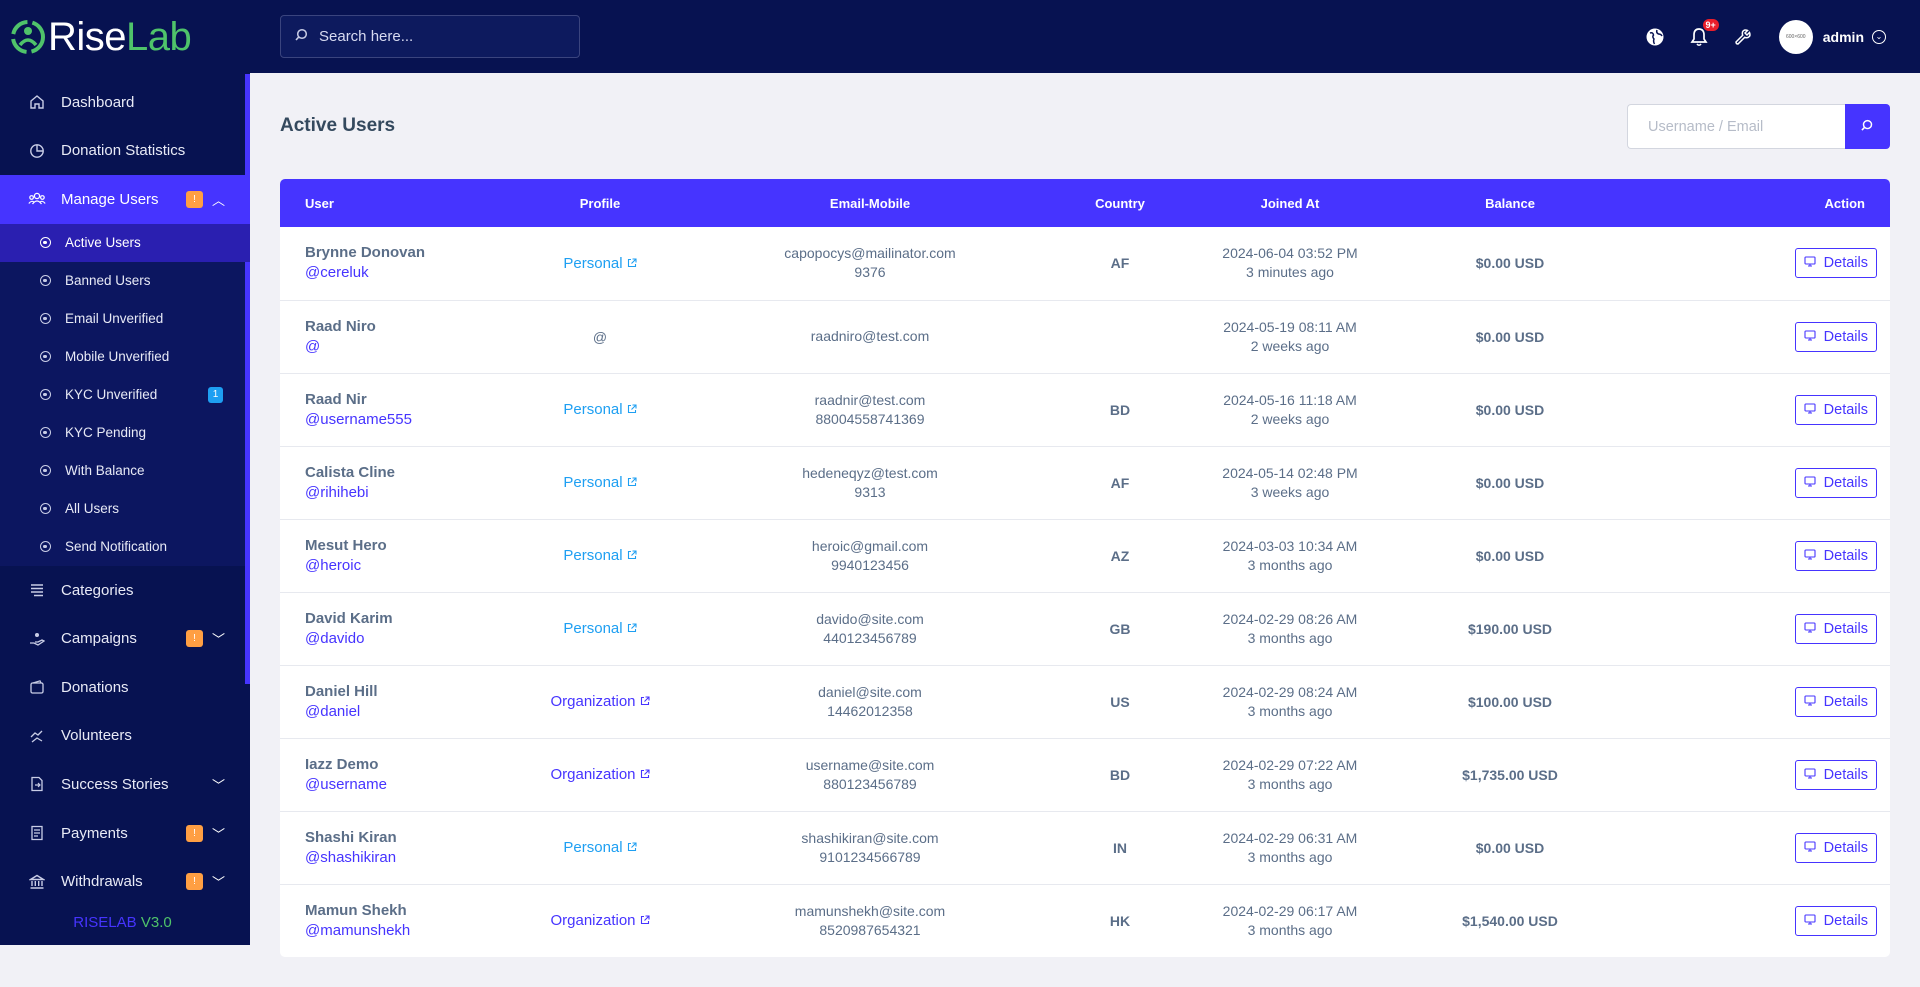 The image size is (1920, 987). Describe the element at coordinates (593, 628) in the screenshot. I see `profile-type-label: Personal` at that location.